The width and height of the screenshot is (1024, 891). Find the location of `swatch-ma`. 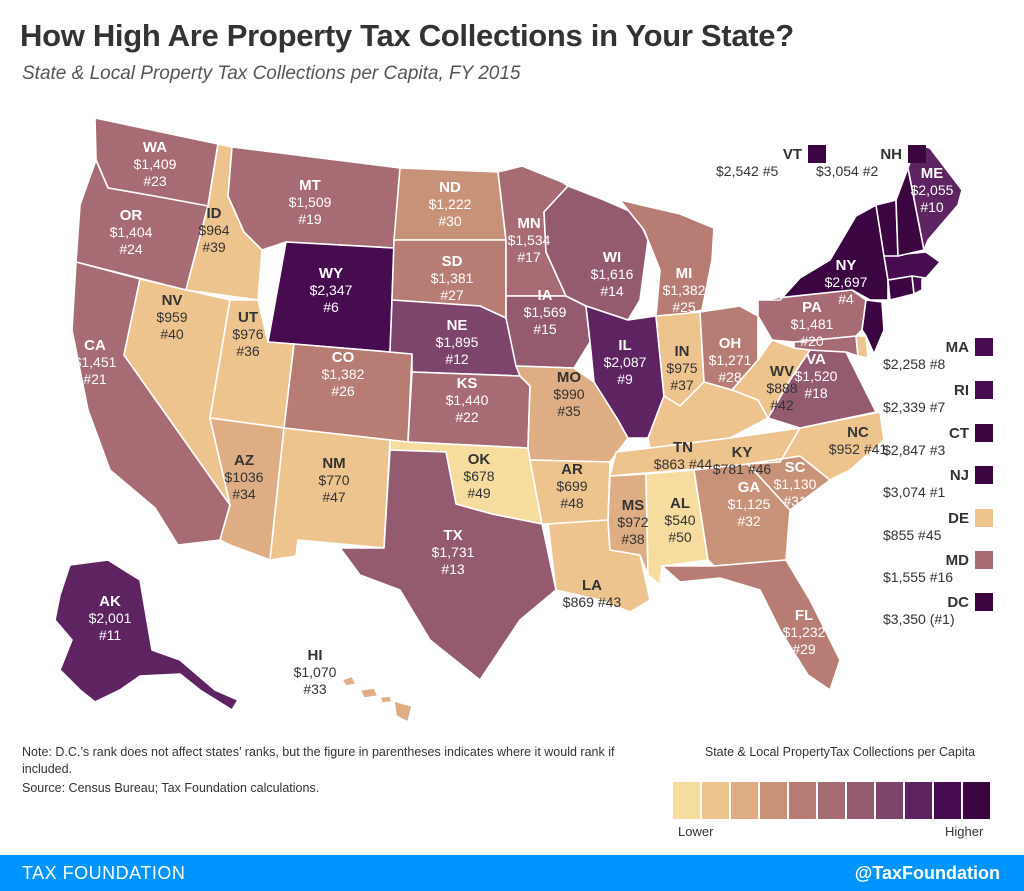

swatch-ma is located at coordinates (984, 347).